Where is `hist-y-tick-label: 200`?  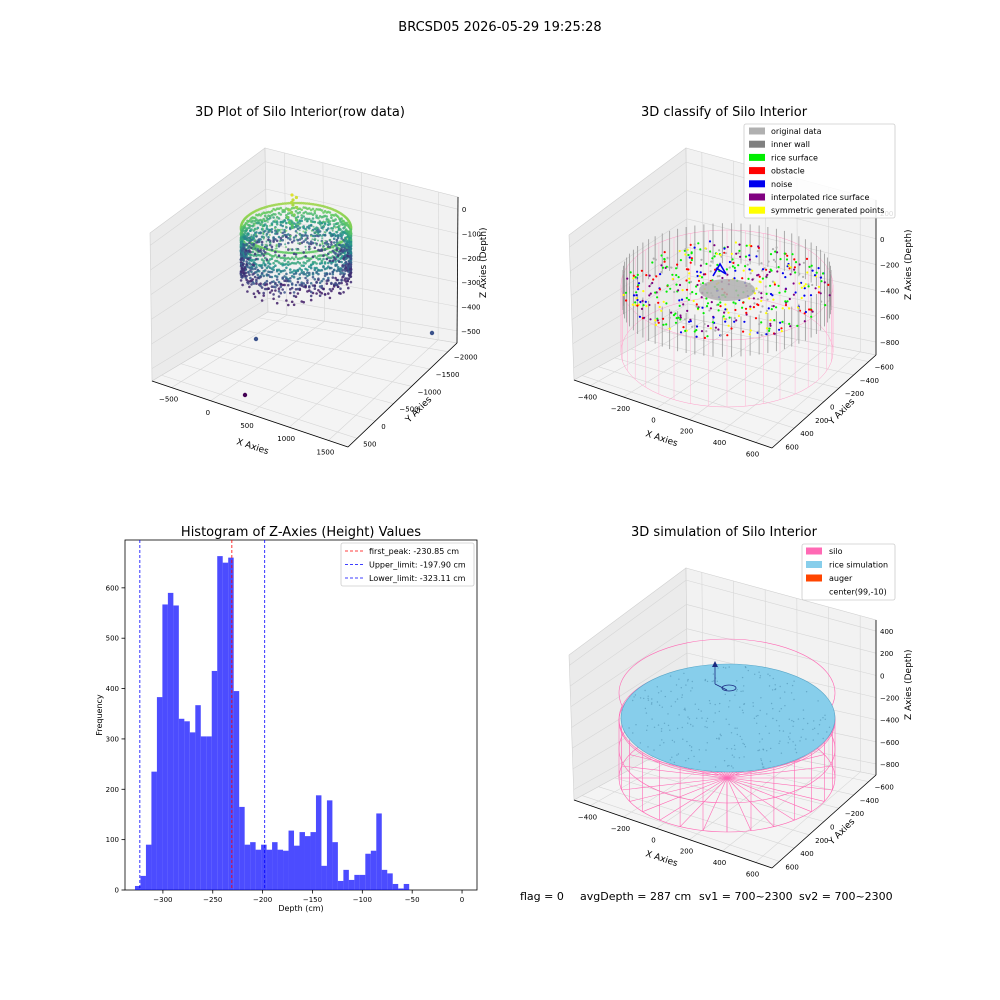 hist-y-tick-label: 200 is located at coordinates (112, 790).